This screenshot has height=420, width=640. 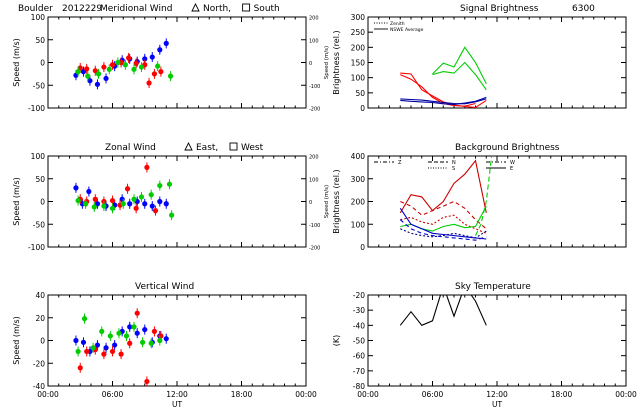 What do you see at coordinates (358, 47) in the screenshot?
I see `y-tick-label: 200` at bounding box center [358, 47].